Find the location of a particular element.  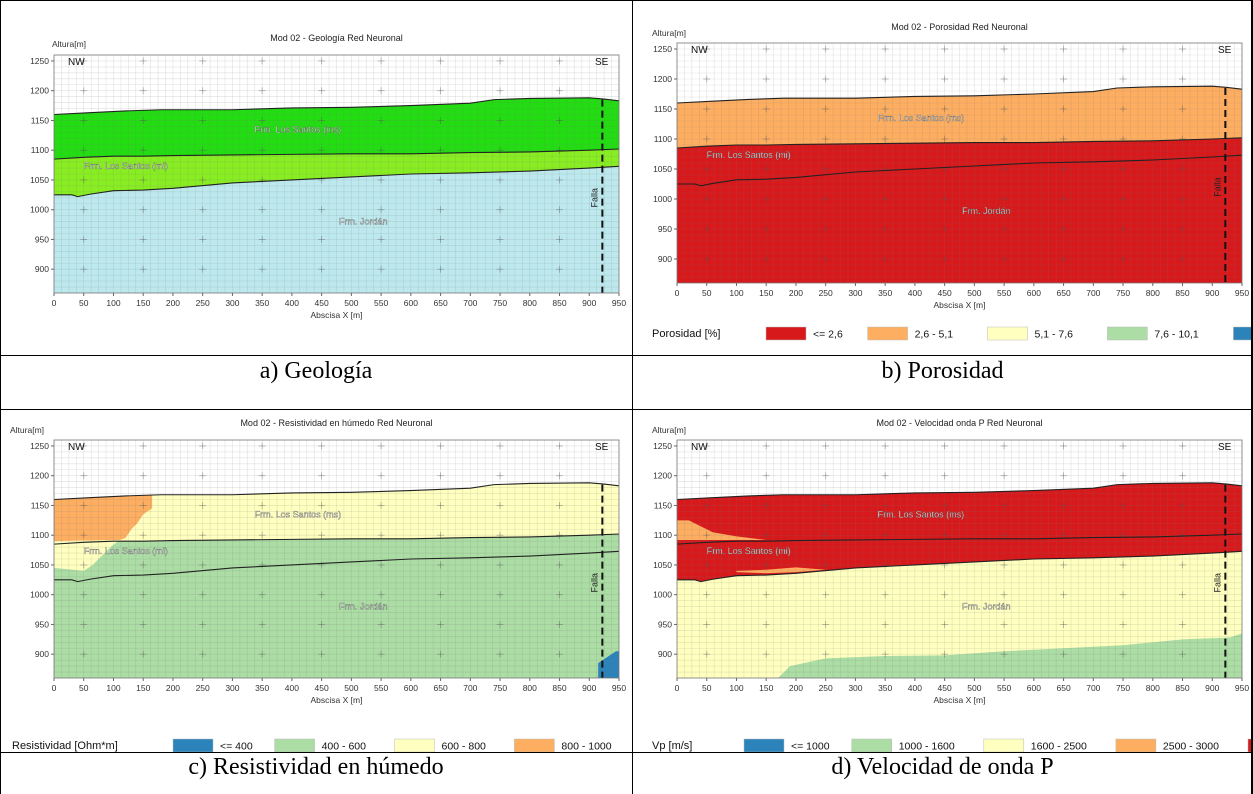

legend-label-2: 2,6 - 5,1 is located at coordinates (934, 335).